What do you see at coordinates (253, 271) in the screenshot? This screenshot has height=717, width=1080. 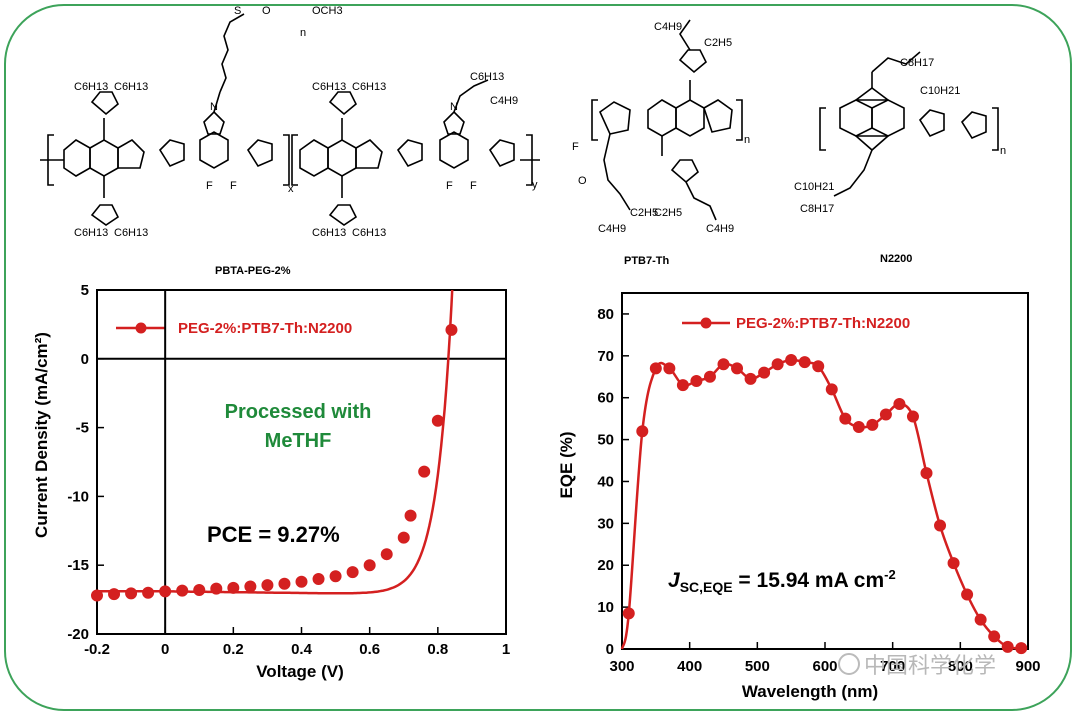 I see `pbta-name: PBTA-PEG-2%` at bounding box center [253, 271].